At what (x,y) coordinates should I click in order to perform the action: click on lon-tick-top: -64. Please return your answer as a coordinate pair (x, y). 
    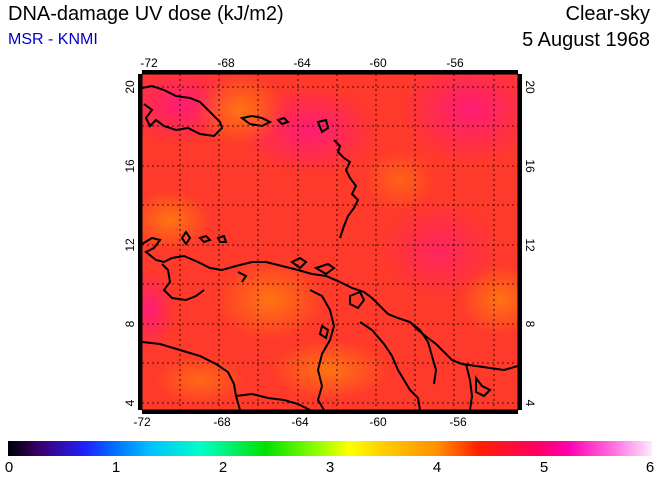
    Looking at the image, I should click on (302, 63).